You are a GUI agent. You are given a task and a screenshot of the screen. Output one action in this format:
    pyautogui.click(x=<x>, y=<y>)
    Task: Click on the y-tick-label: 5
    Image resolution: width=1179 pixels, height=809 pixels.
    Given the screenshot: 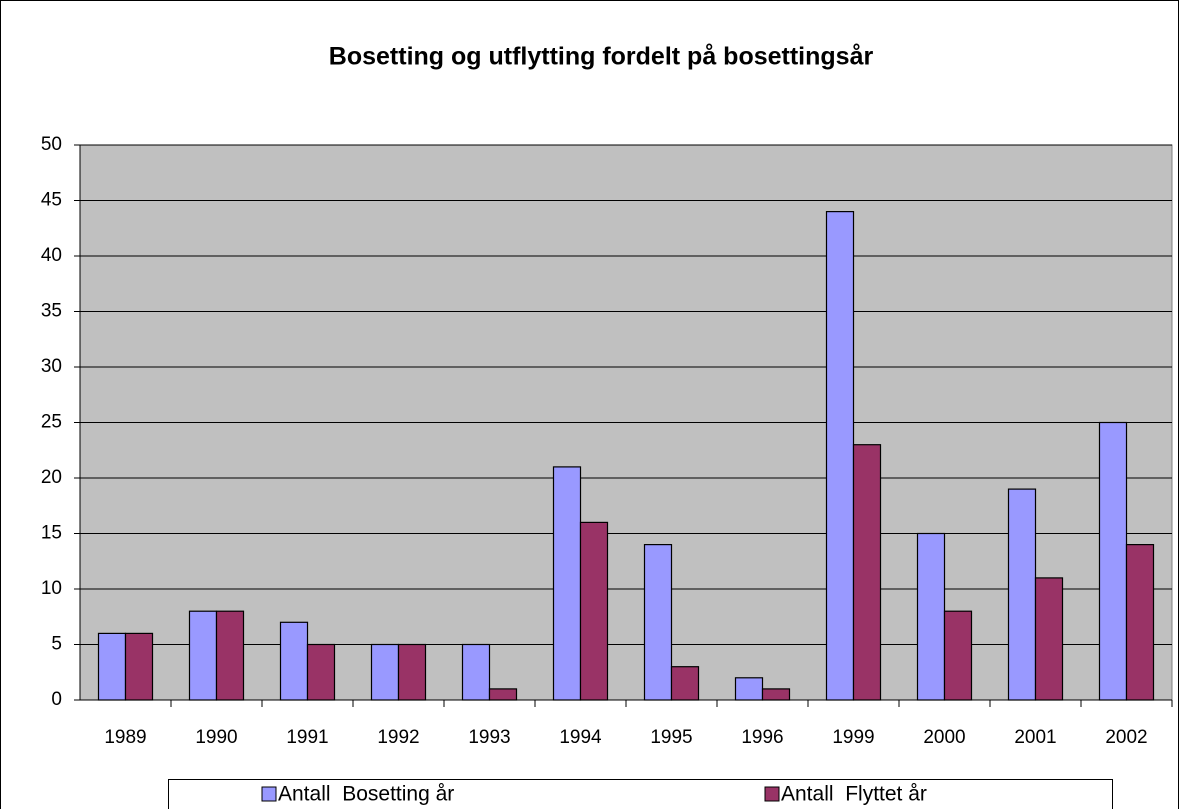 What is the action you would take?
    pyautogui.click(x=56, y=644)
    